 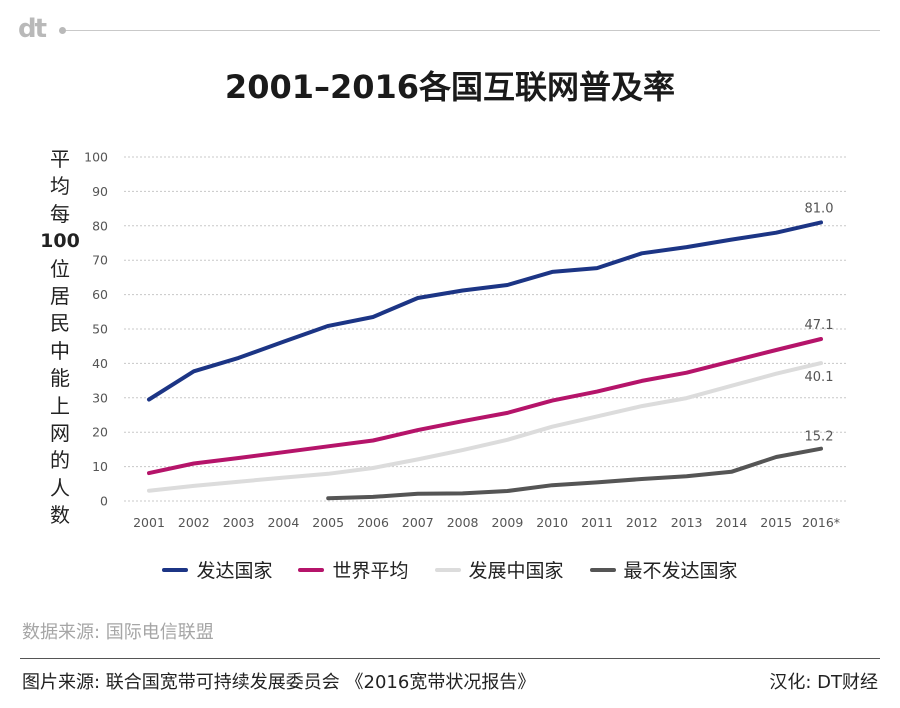 What do you see at coordinates (687, 522) in the screenshot?
I see `x-tick-label-2013: 2013` at bounding box center [687, 522].